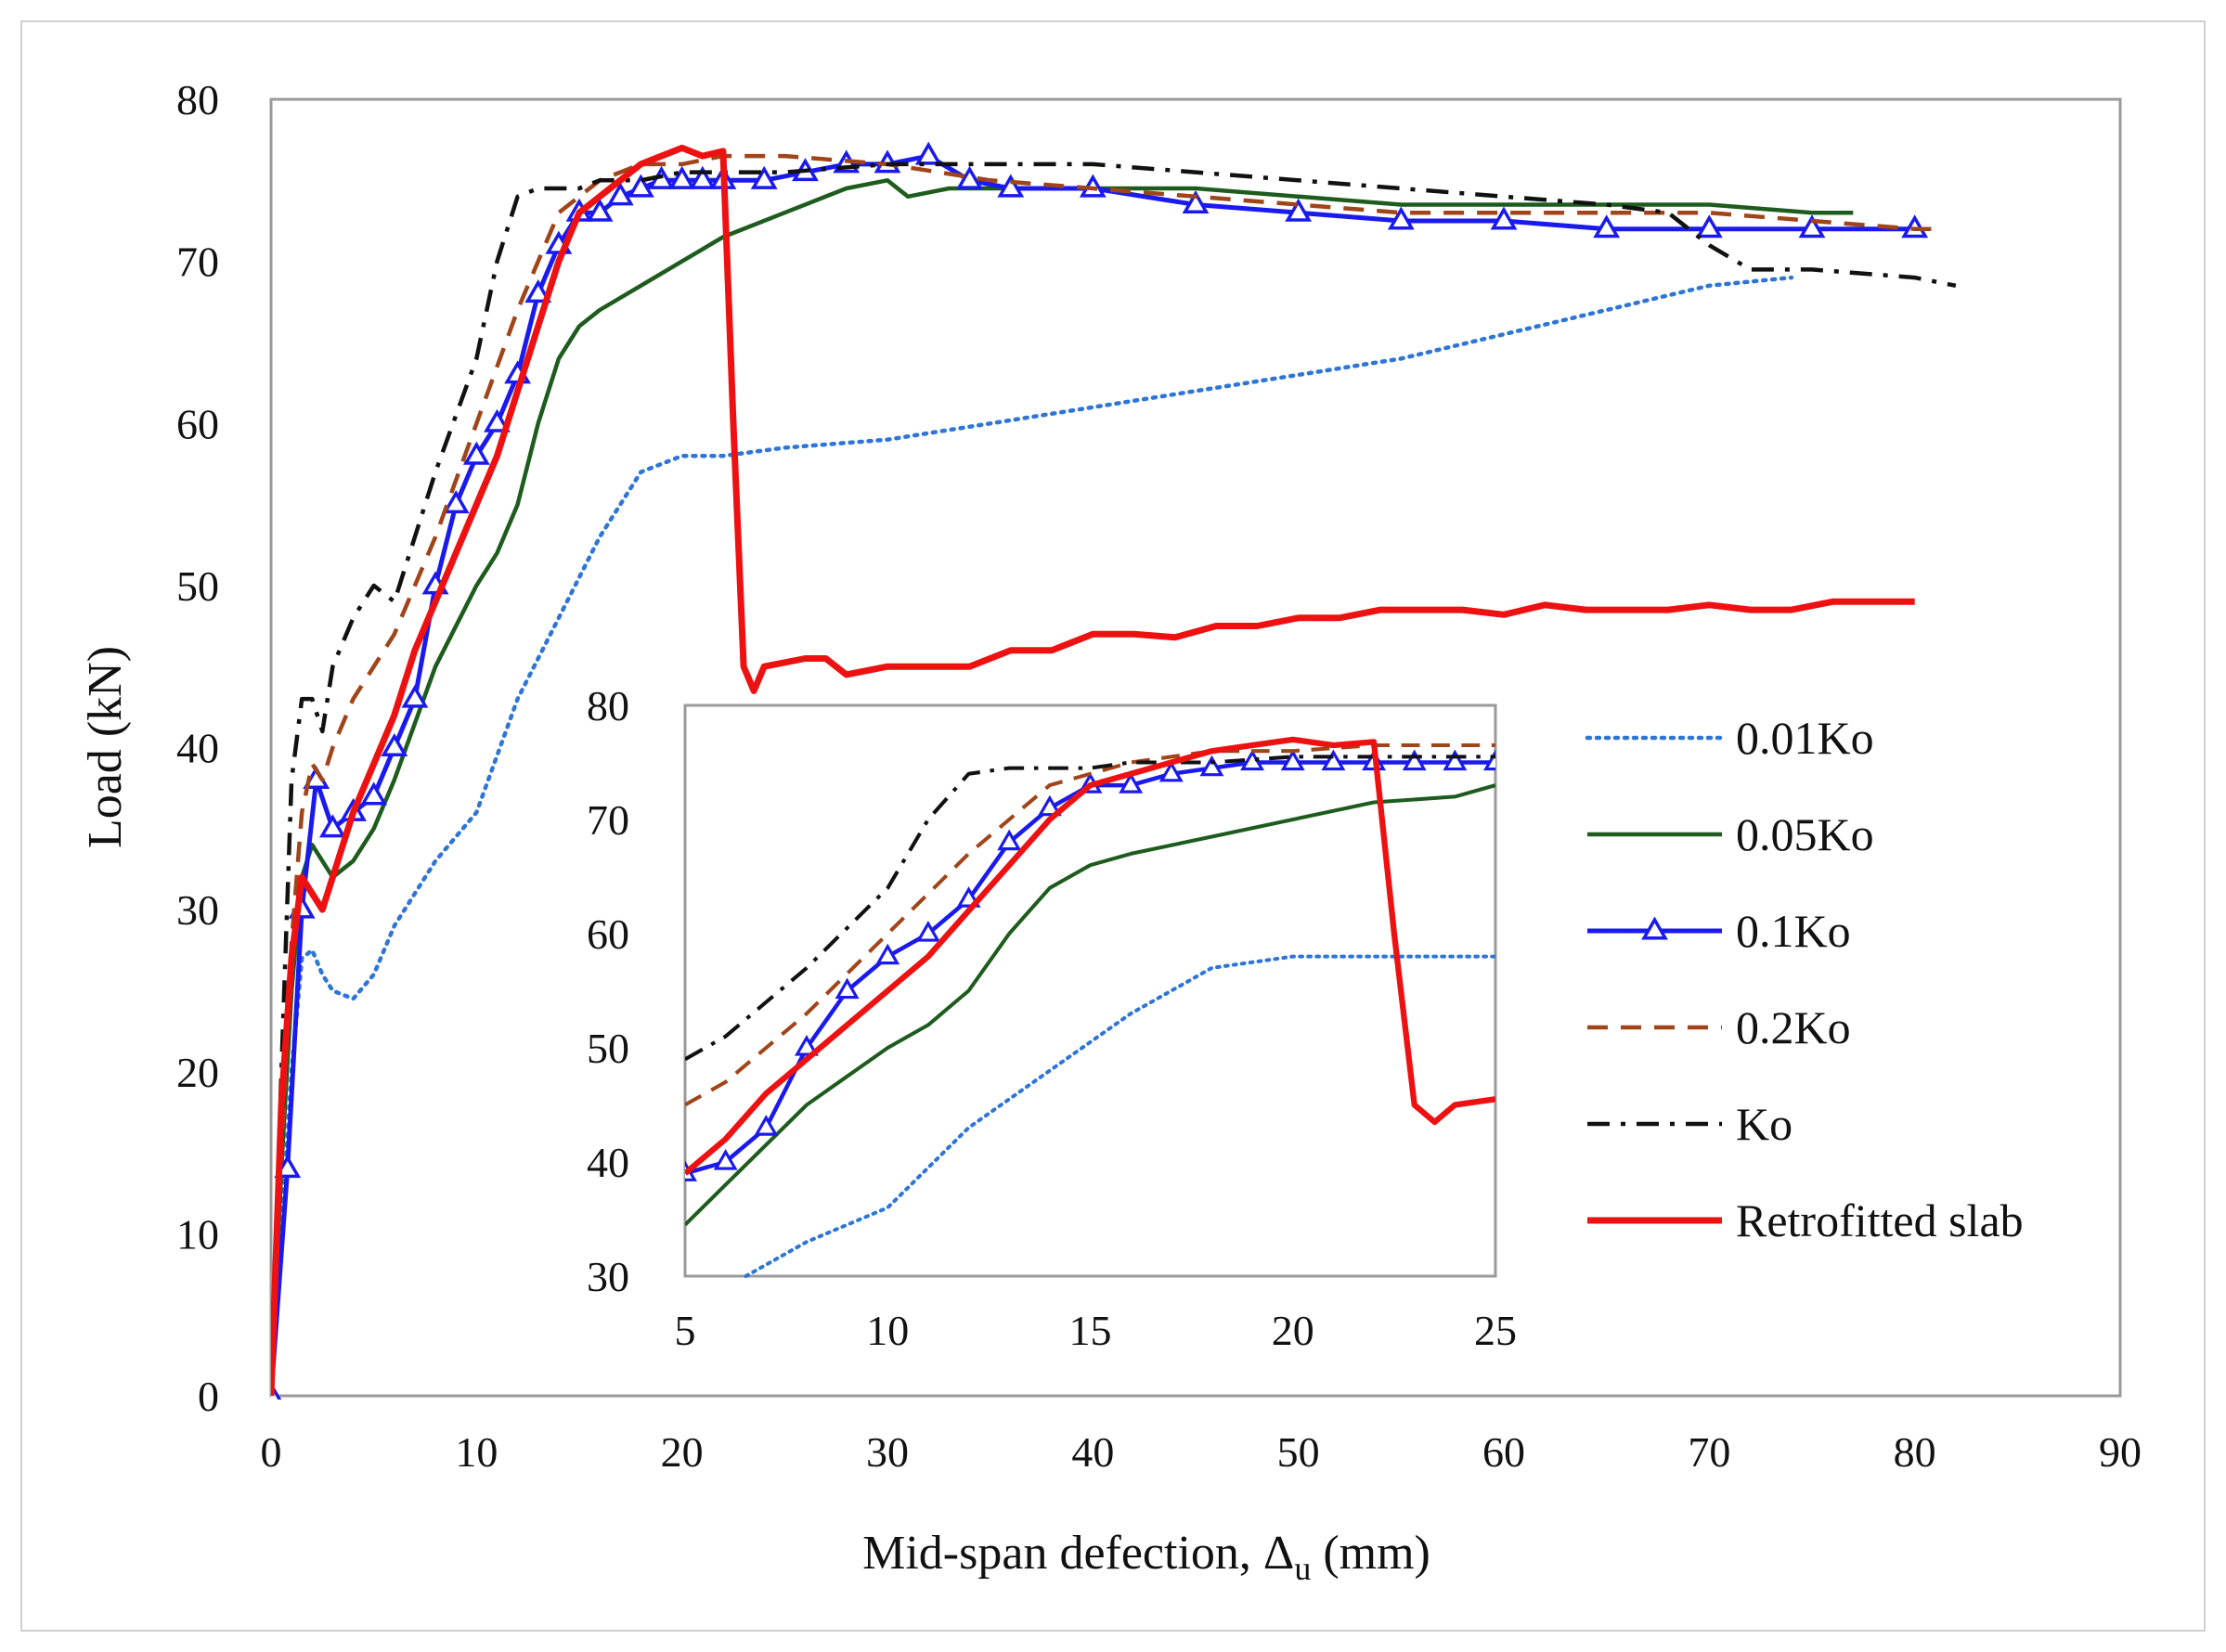 The image size is (2226, 1652). Describe the element at coordinates (1805, 834) in the screenshot. I see `legend-label-0-05ko: 0.05Ko` at that location.